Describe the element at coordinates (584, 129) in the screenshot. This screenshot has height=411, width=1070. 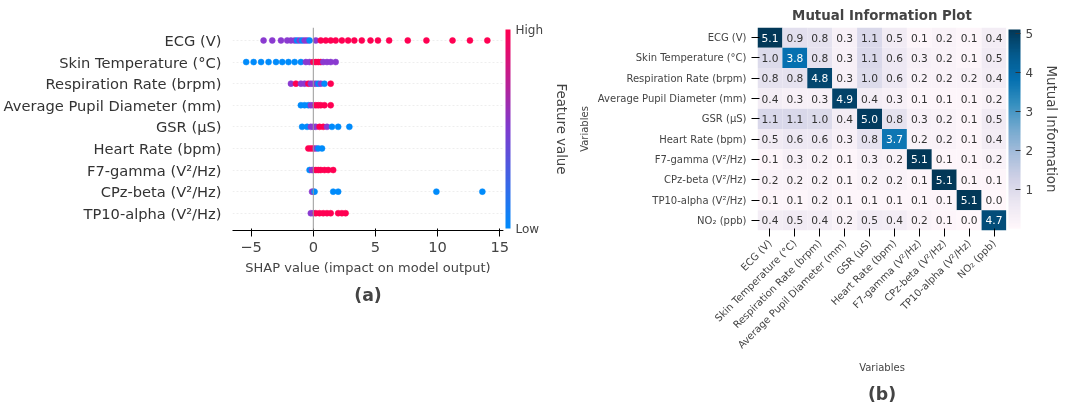
I see `y-axis-title: Variables` at that location.